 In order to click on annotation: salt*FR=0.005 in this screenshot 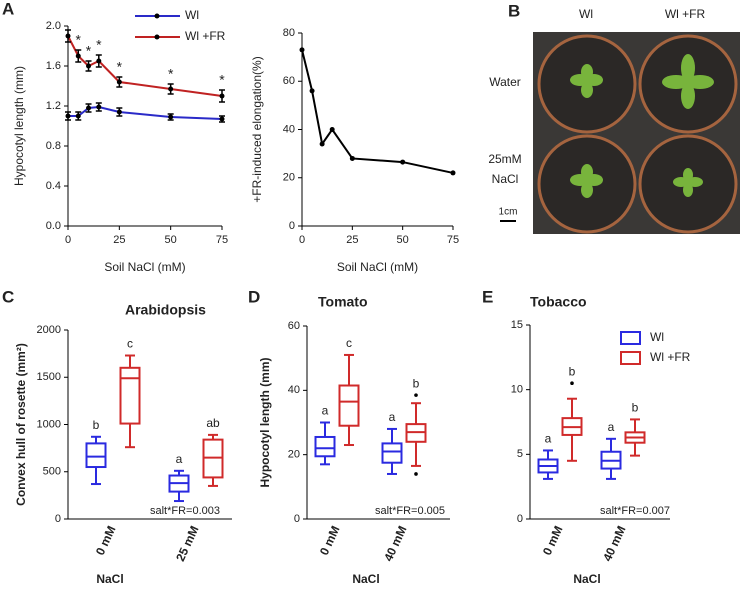, I will do `click(410, 511)`.